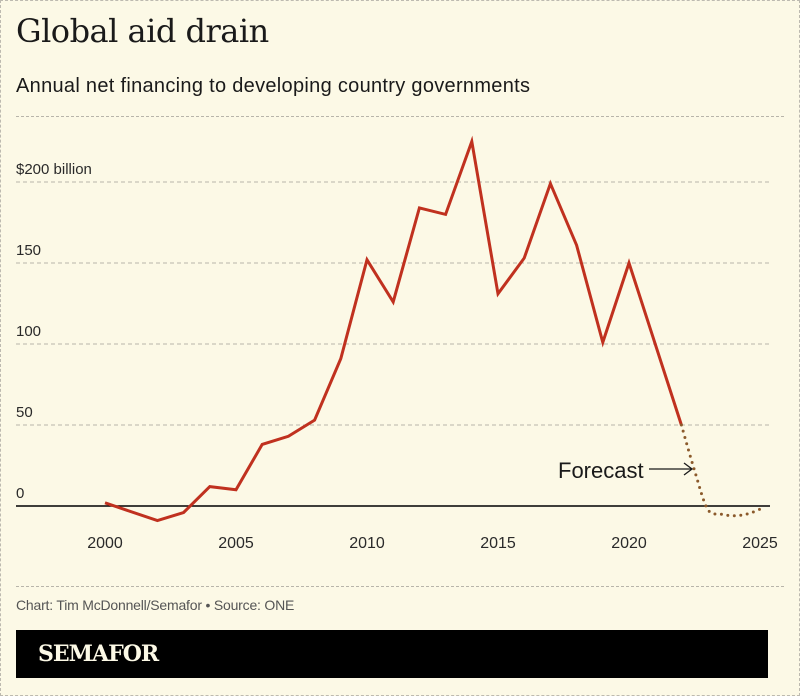 The height and width of the screenshot is (696, 800). I want to click on y-tick-label: 0, so click(20, 493).